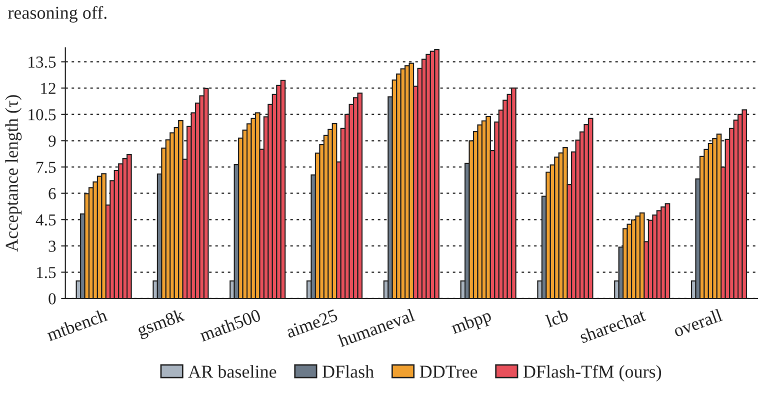 Image resolution: width=769 pixels, height=398 pixels. I want to click on y-tick-label: 13.5, so click(42, 62).